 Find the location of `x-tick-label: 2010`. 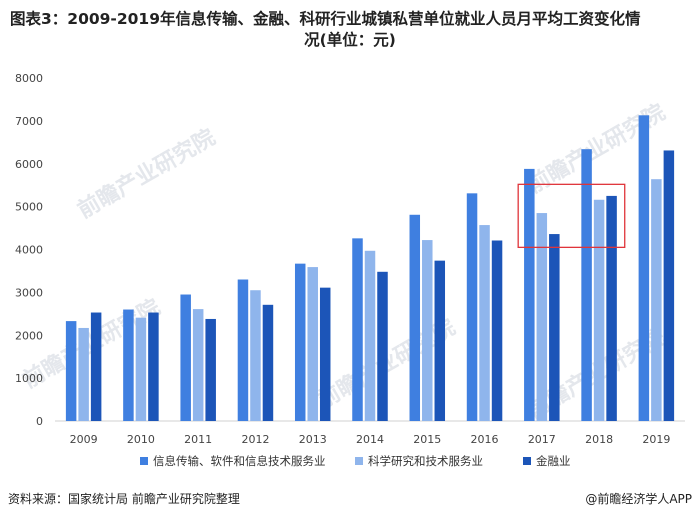

x-tick-label: 2010 is located at coordinates (141, 439).